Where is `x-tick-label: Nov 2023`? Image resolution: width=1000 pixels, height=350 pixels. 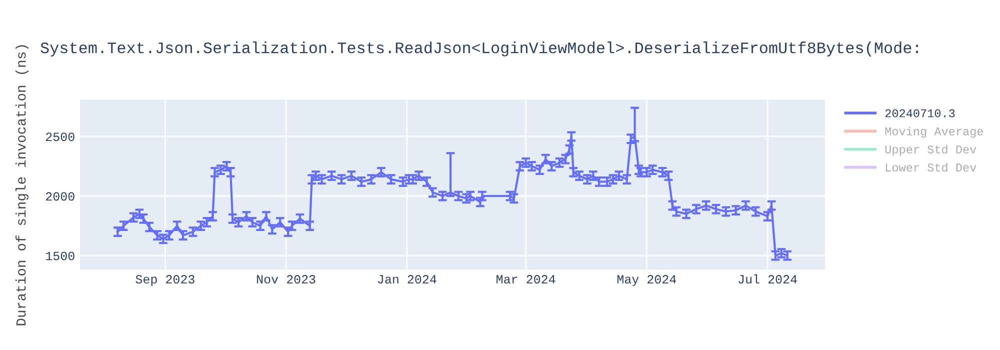 x-tick-label: Nov 2023 is located at coordinates (286, 279).